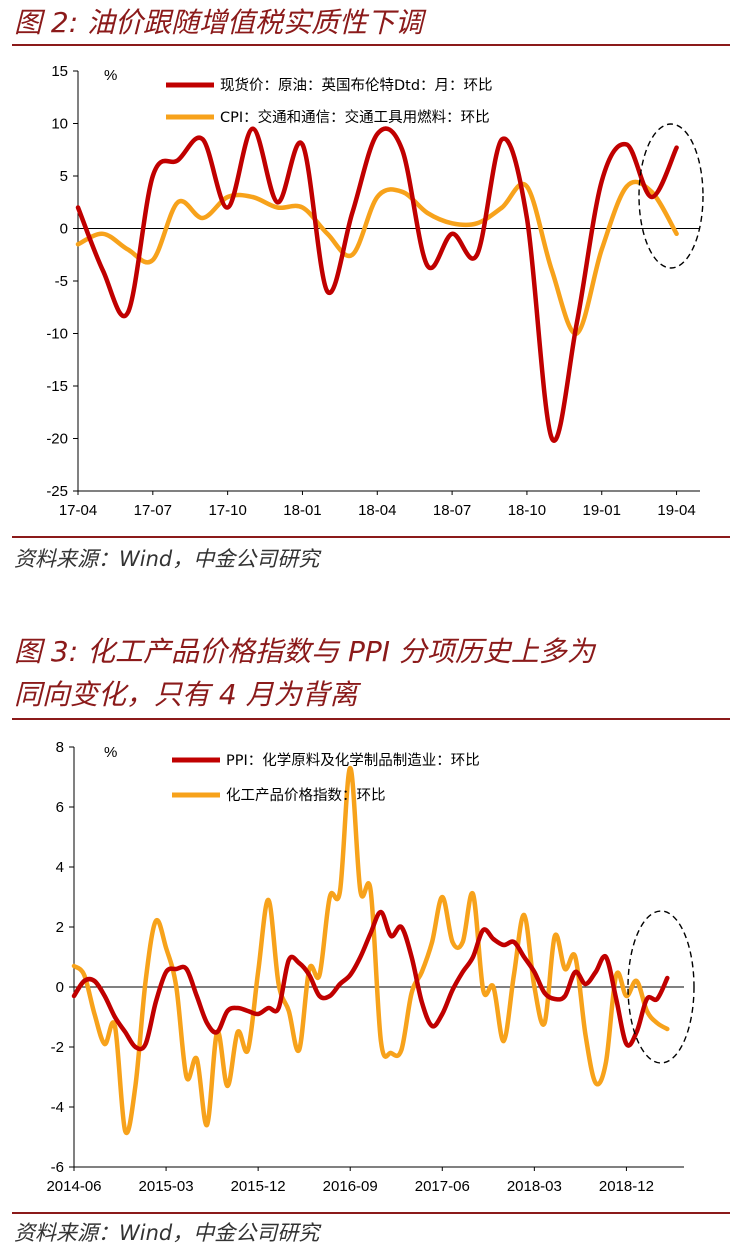  Describe the element at coordinates (377, 257) in the screenshot. I see `c1-series-orange-line` at that location.